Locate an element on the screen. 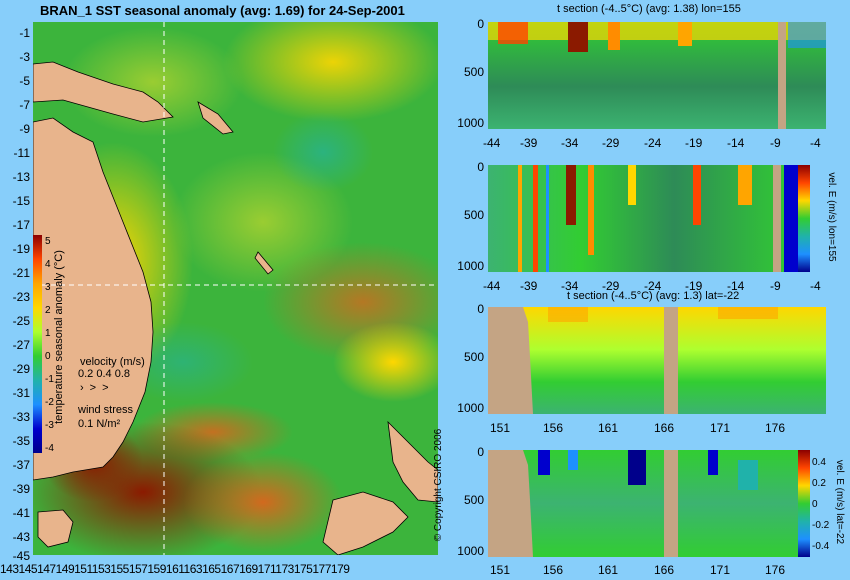  lon-tick: 177 is located at coordinates (321, 569).